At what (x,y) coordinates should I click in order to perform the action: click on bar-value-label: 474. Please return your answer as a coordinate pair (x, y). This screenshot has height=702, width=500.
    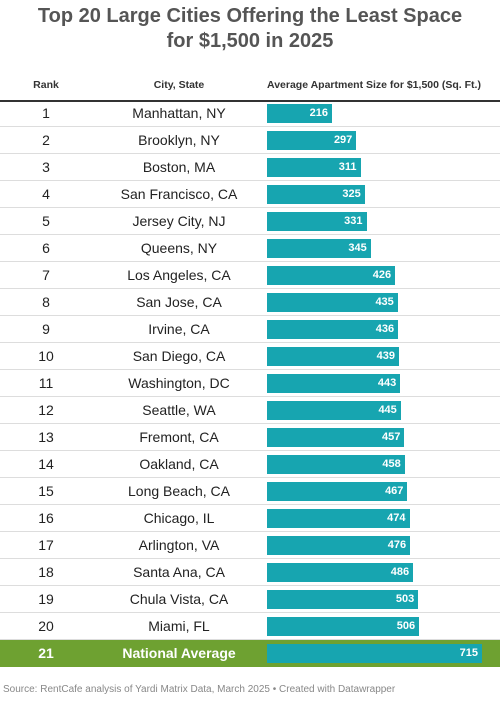
    Looking at the image, I should click on (396, 518).